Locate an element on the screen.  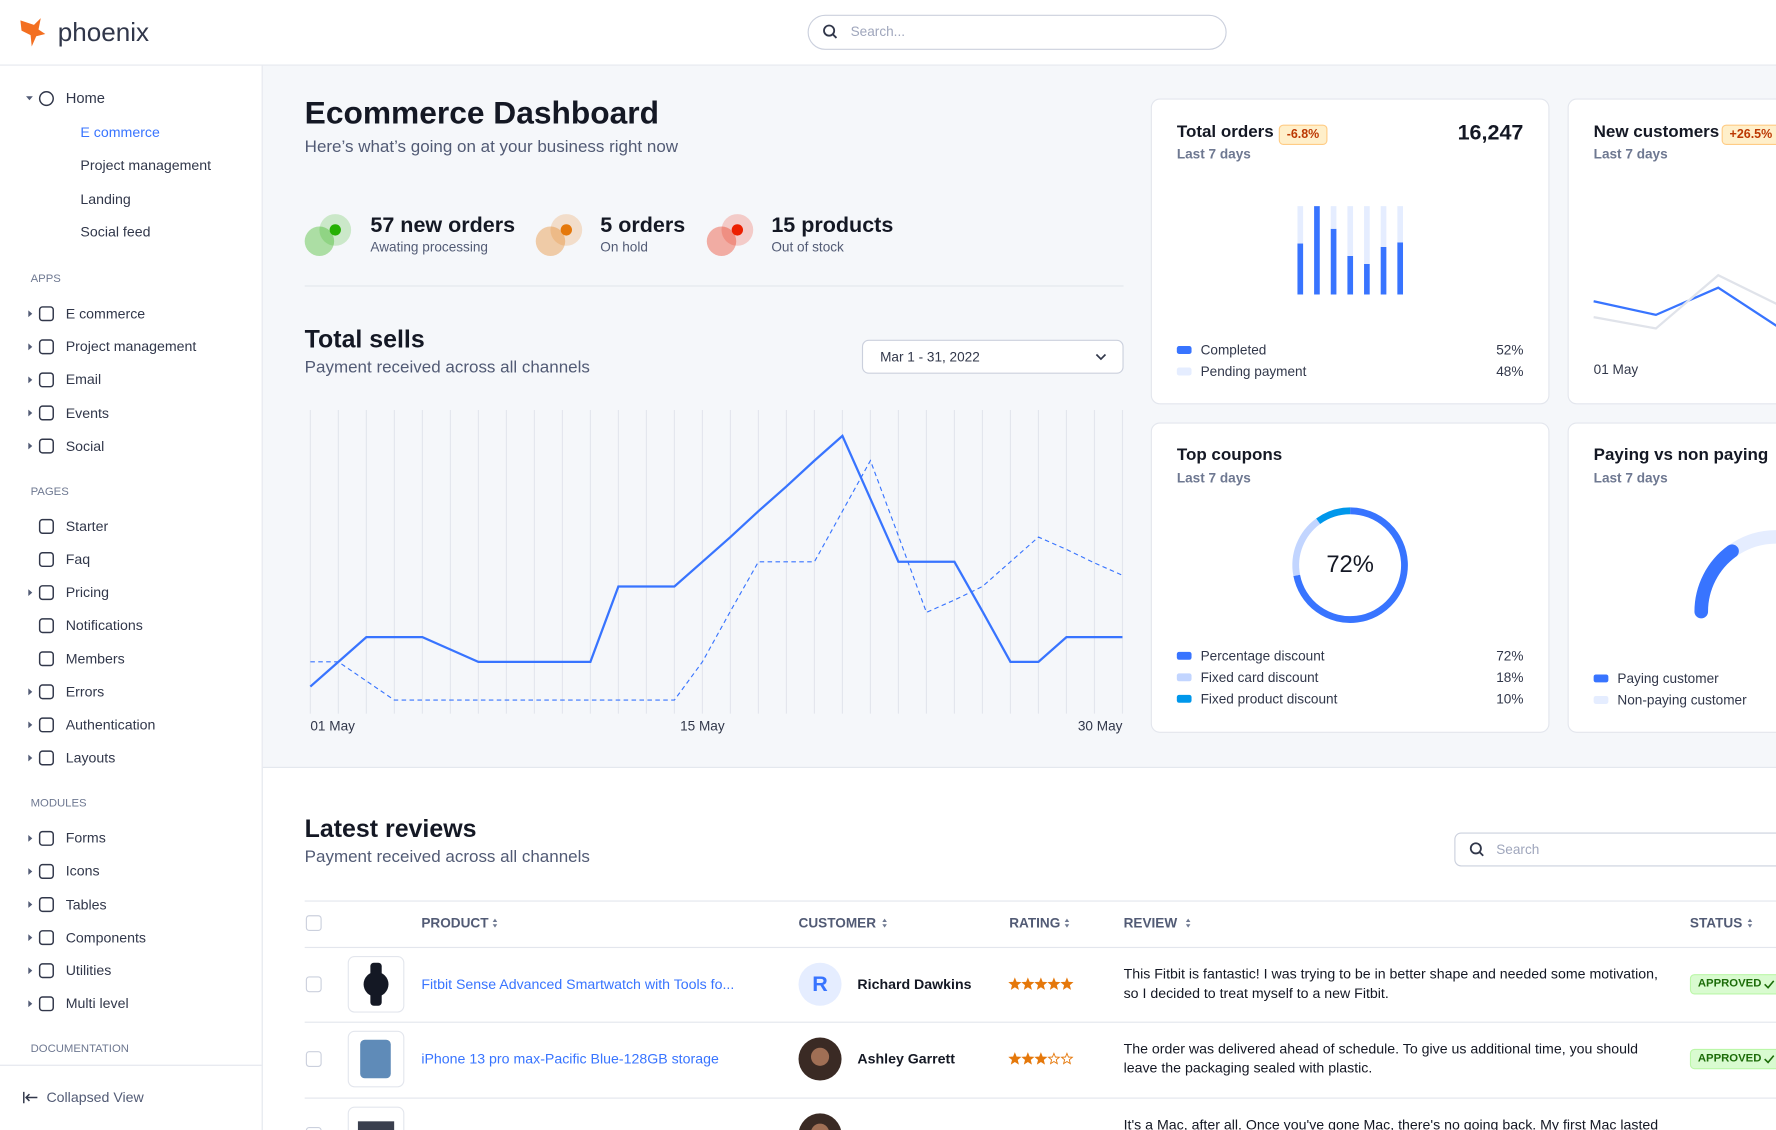
avatar is located at coordinates (820, 984).